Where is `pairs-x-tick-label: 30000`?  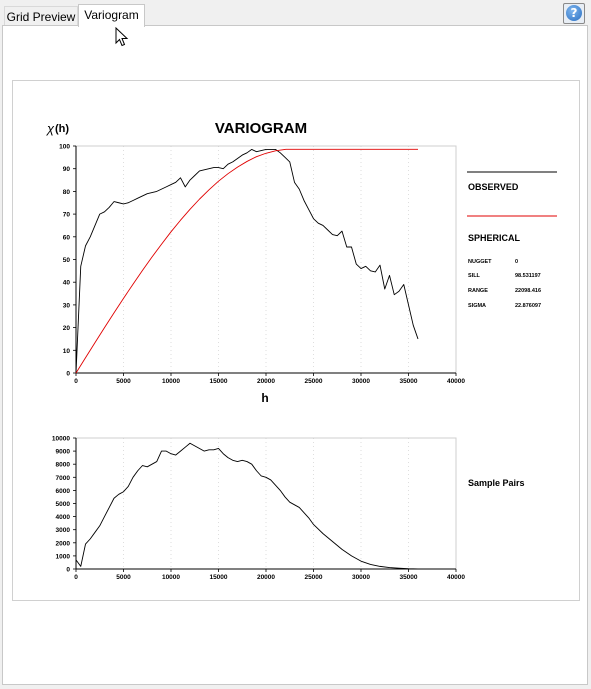 pairs-x-tick-label: 30000 is located at coordinates (361, 577).